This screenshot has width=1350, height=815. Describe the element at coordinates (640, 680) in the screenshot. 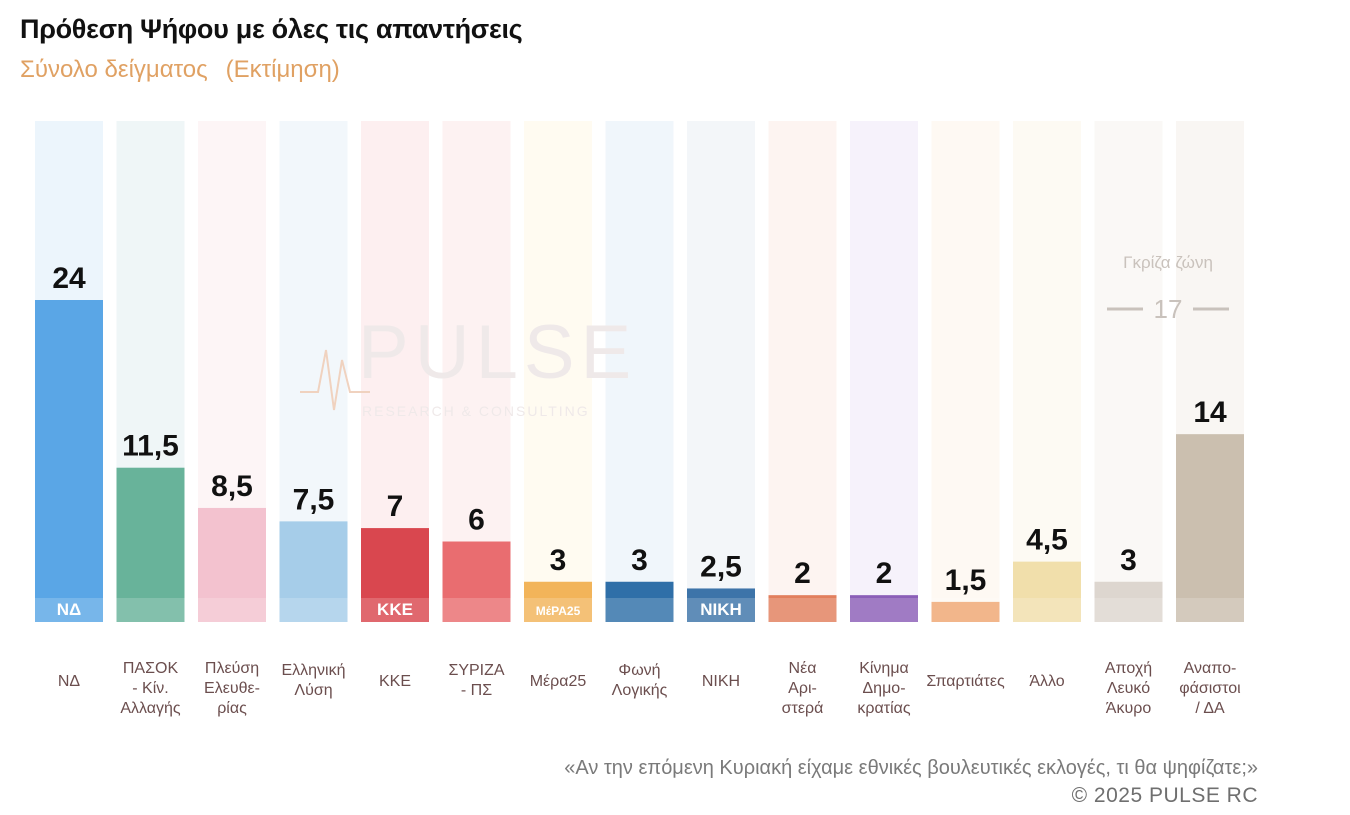

I see `category-label: Φωνή Λογικής` at that location.